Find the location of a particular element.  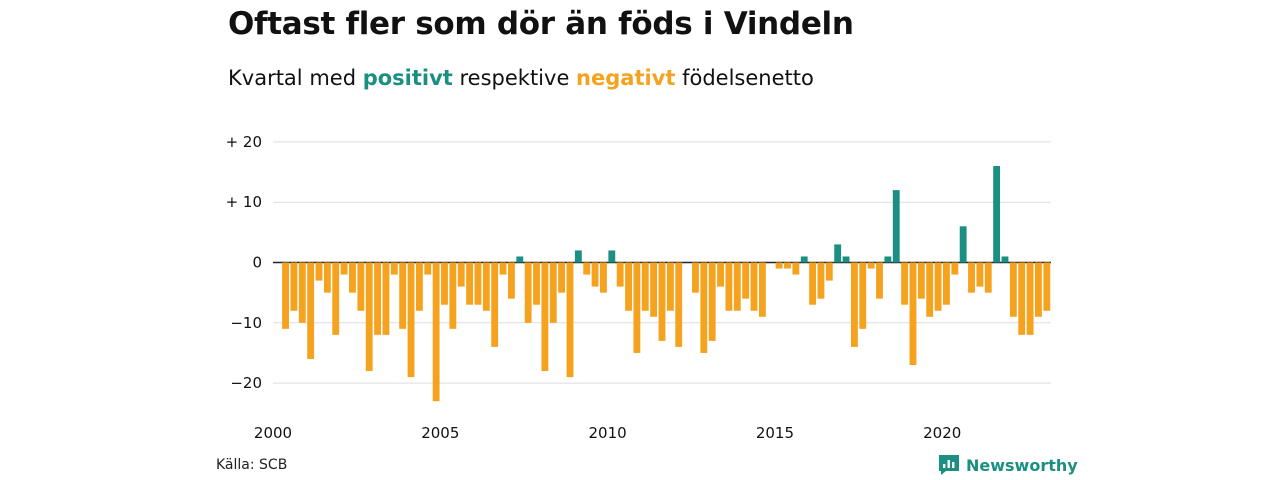

source-note: Källa: SCB is located at coordinates (252, 465).